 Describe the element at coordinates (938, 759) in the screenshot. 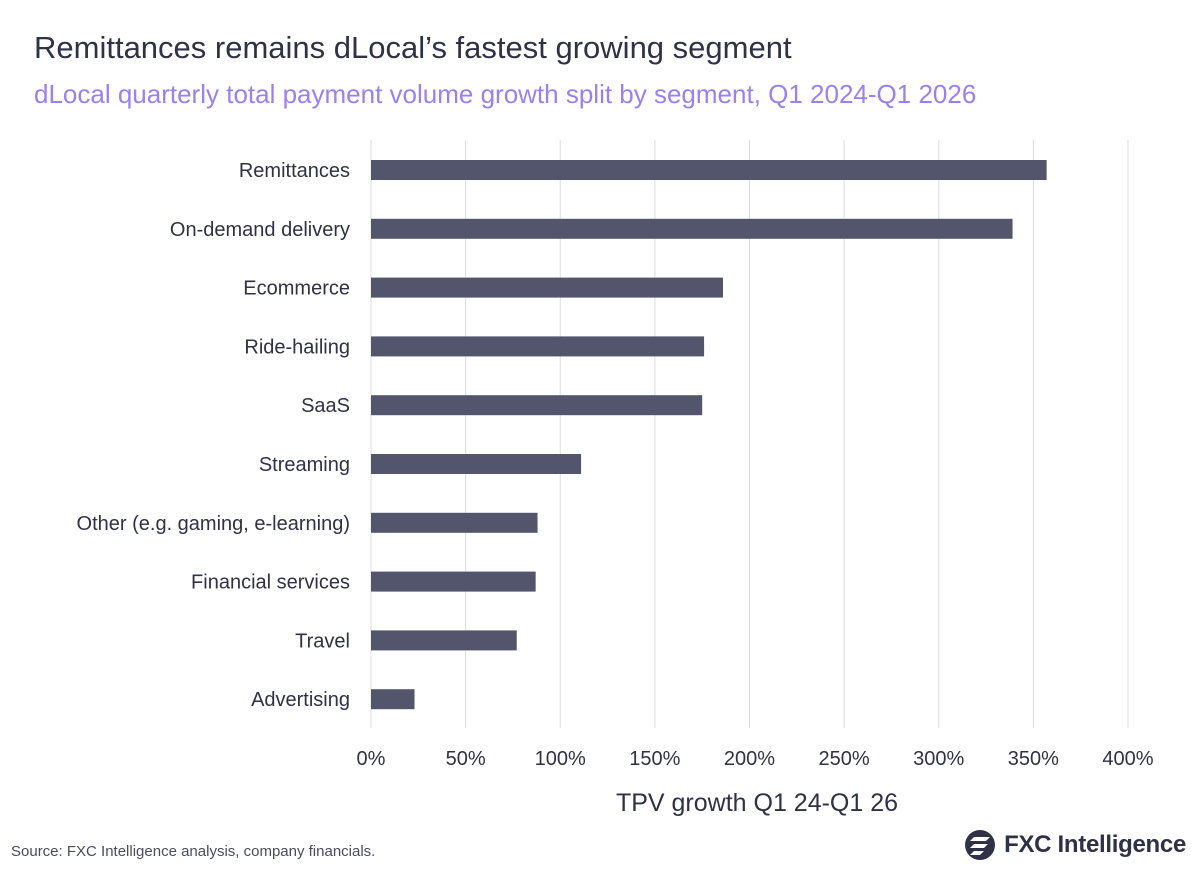

I see `x-tick-label: 300%` at that location.